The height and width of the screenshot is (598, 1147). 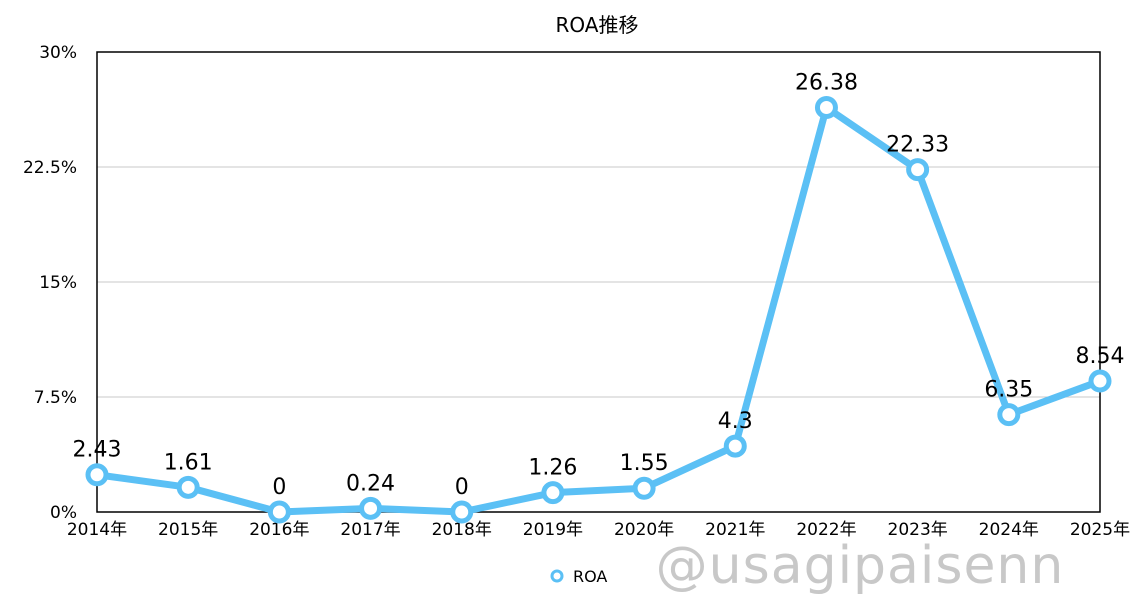 What do you see at coordinates (590, 576) in the screenshot?
I see `legend-label-roa: ROA` at bounding box center [590, 576].